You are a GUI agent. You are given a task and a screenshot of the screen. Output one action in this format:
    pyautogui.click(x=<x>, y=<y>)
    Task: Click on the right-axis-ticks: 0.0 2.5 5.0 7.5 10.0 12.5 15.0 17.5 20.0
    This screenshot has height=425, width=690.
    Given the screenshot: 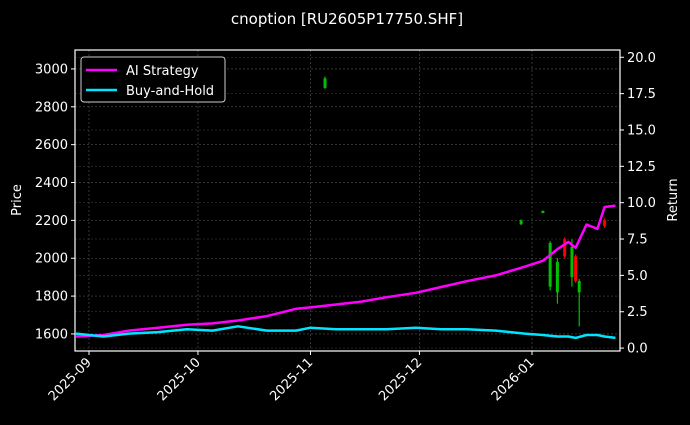 What is the action you would take?
    pyautogui.click(x=638, y=204)
    